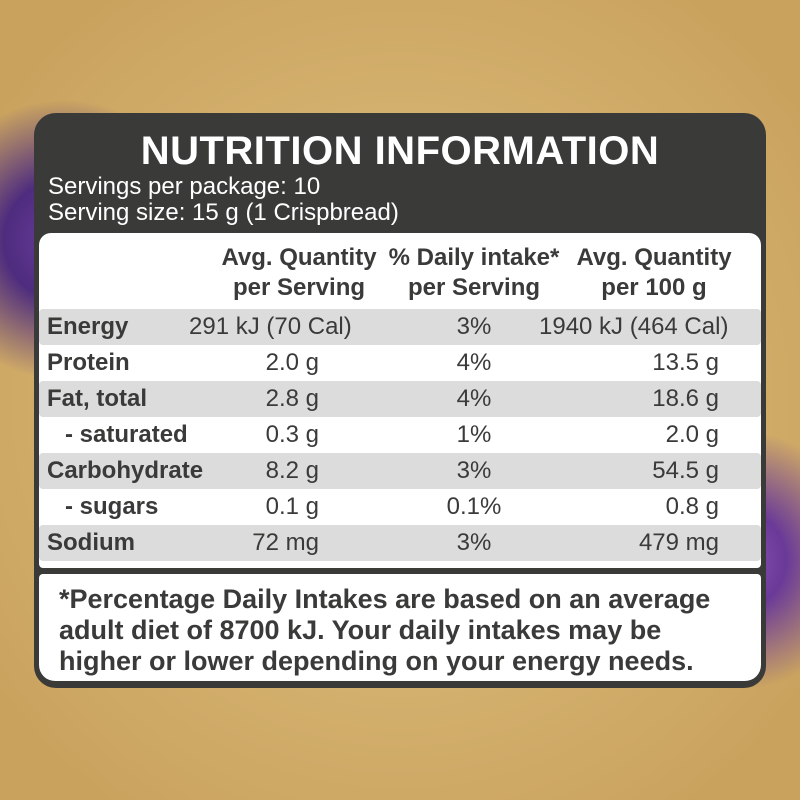  I want to click on per-100g-value: 18.6 g, so click(685, 398).